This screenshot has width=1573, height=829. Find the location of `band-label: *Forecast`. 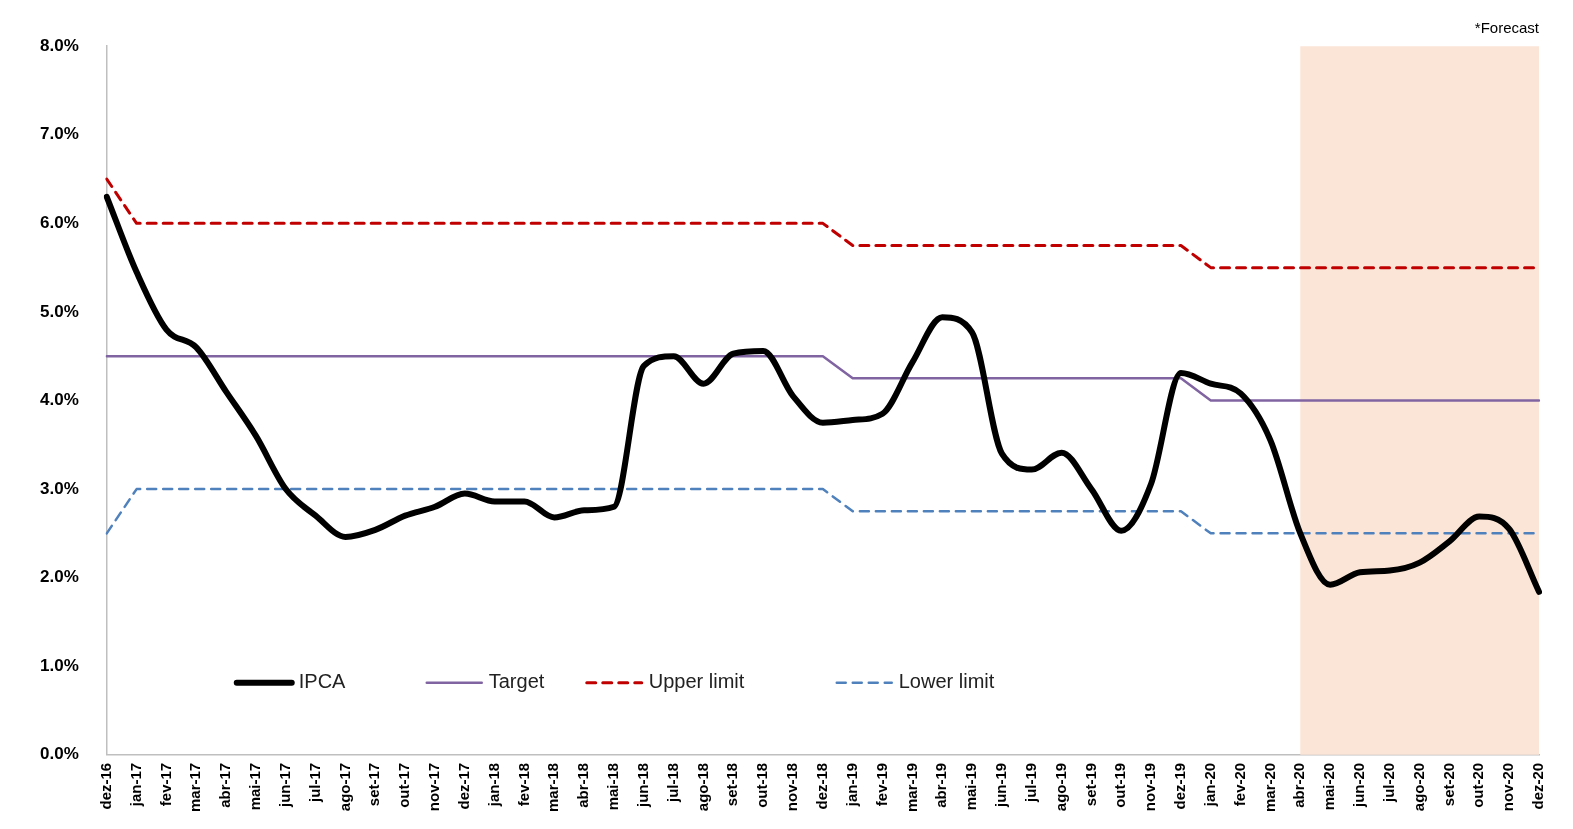

band-label: *Forecast is located at coordinates (1507, 27).